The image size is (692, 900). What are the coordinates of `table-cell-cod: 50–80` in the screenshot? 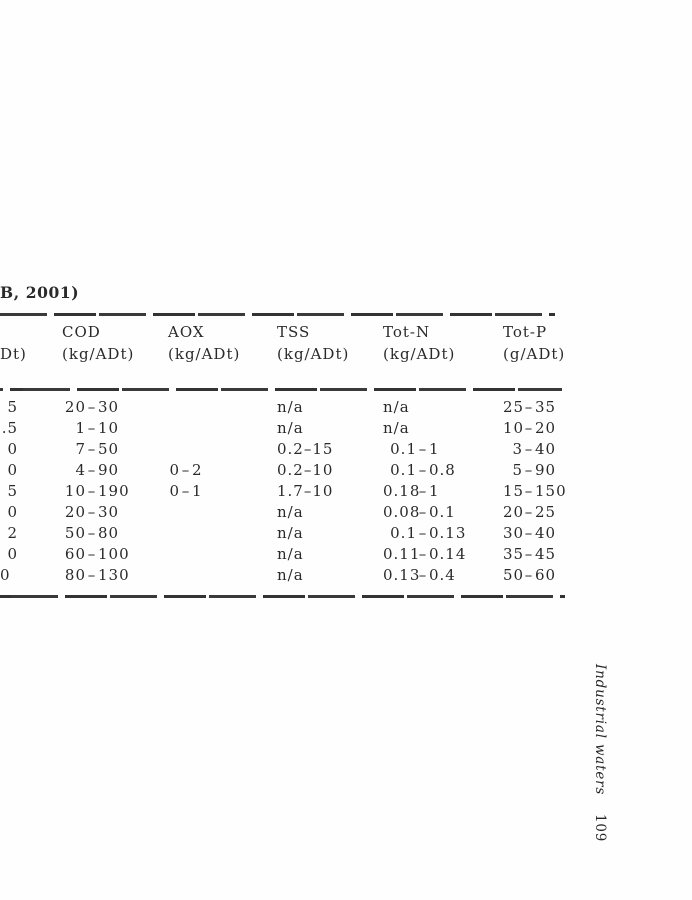 It's located at (115, 533).